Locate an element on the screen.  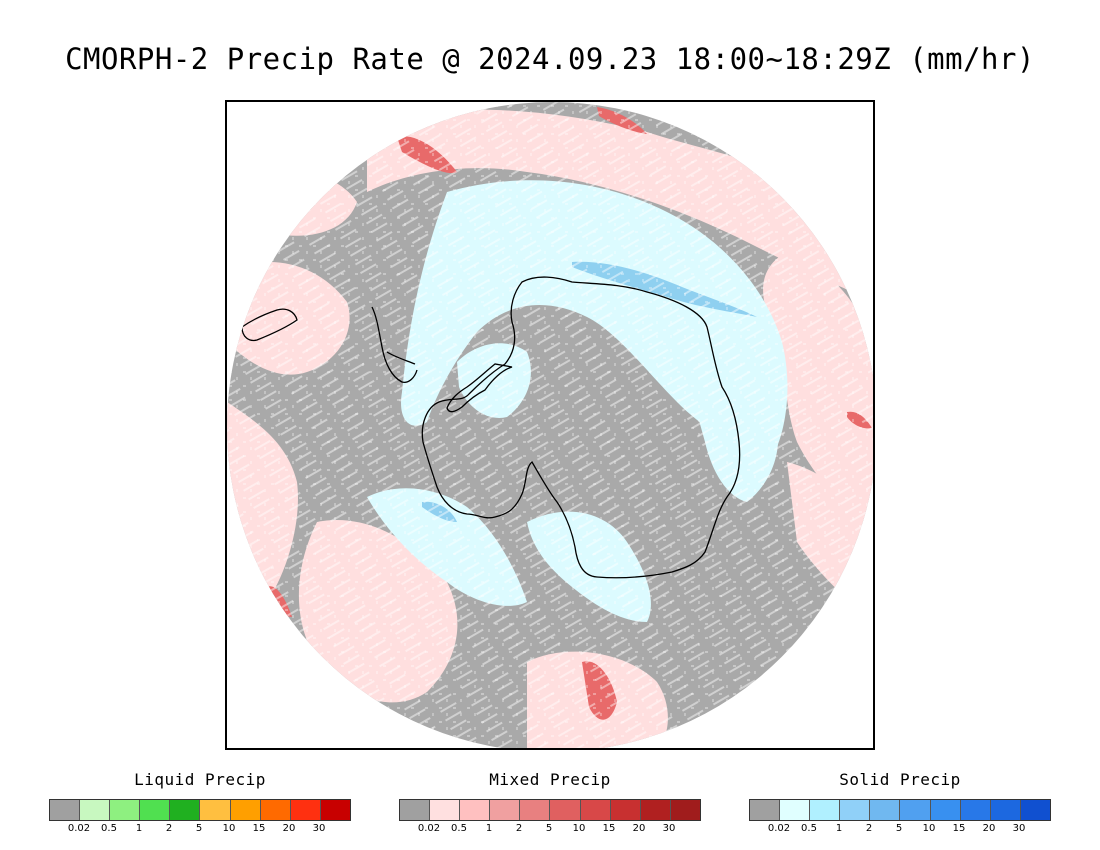
solid-precip-legend: Solid Precip 0.02 0.5 1 2 5 10 15 20 30 is located at coordinates (900, 803).